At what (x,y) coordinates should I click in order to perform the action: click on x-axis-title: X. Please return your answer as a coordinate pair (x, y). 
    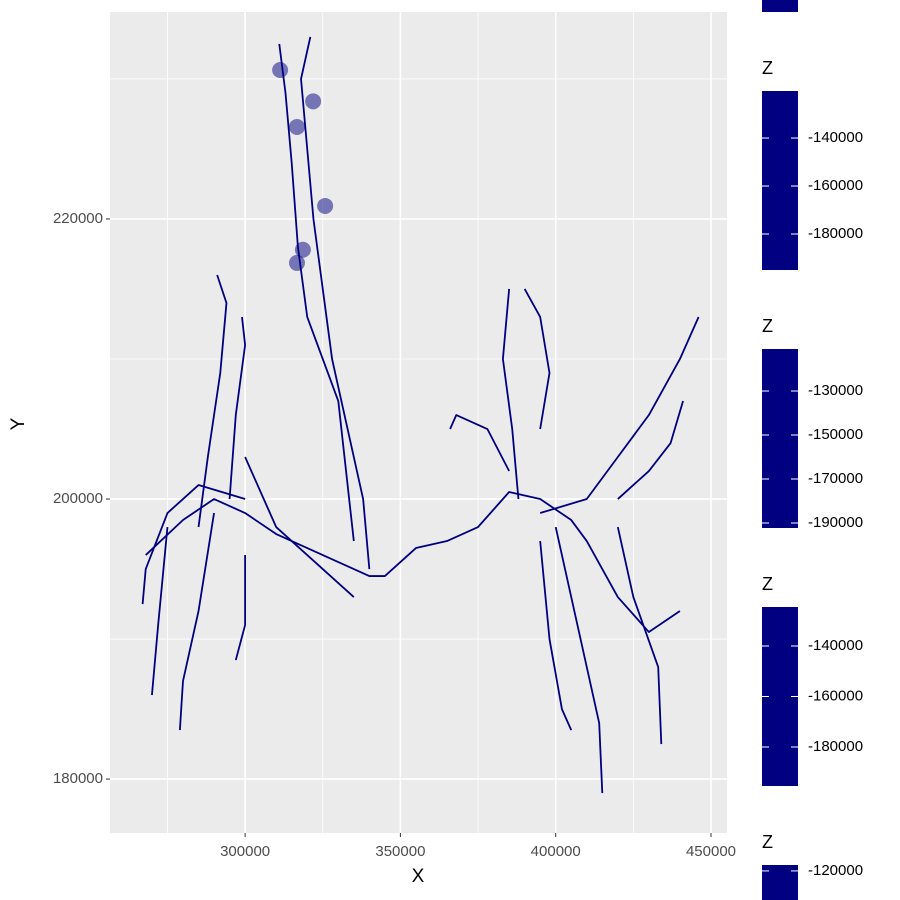
    Looking at the image, I should click on (418, 876).